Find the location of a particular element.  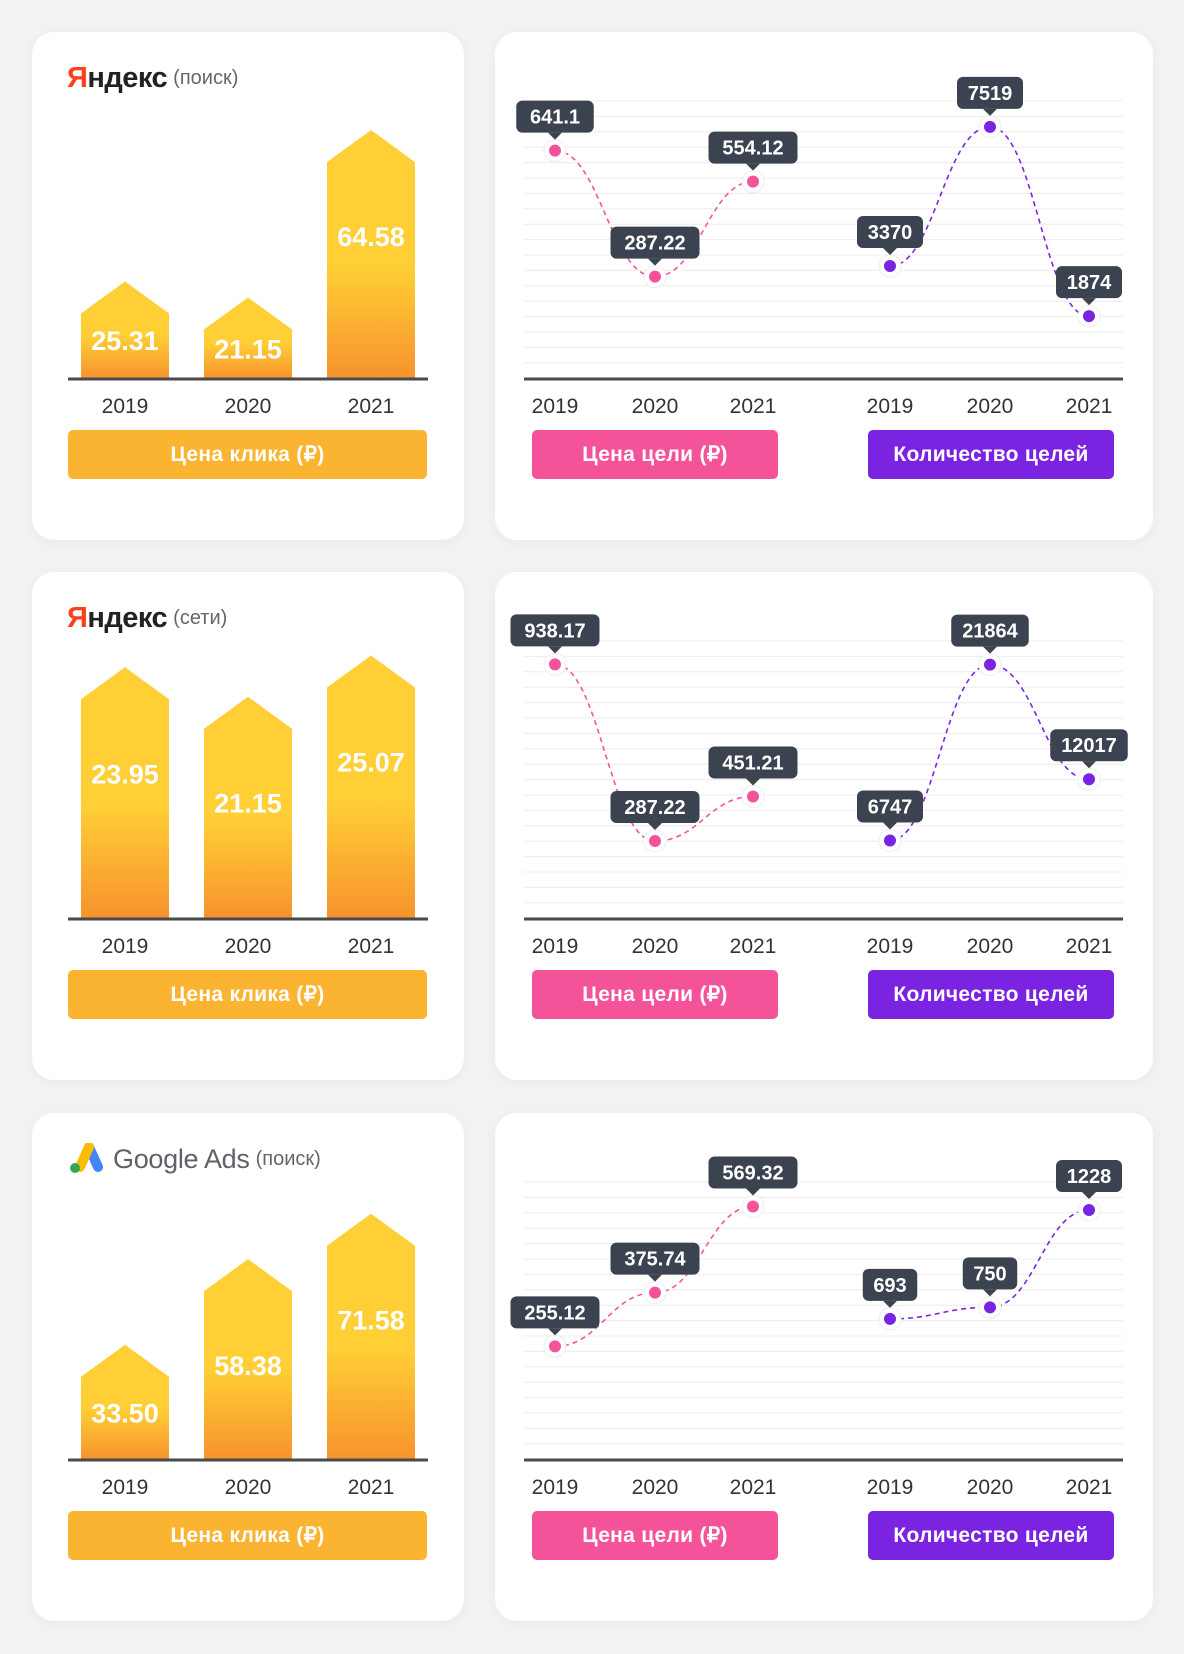

yandex-logo: Яндекс is located at coordinates (117, 617).